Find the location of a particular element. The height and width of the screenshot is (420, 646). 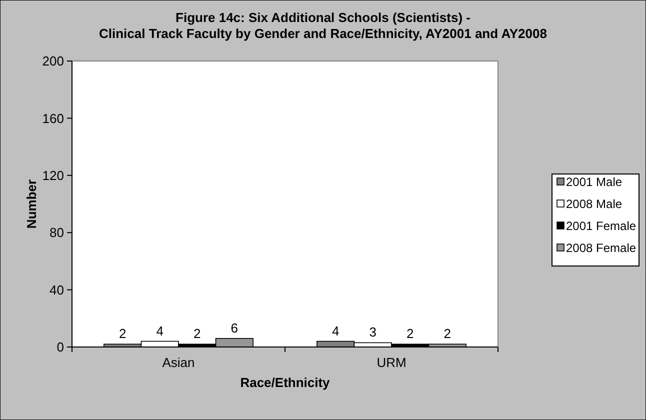

y-tick-label: 40 is located at coordinates (57, 290).